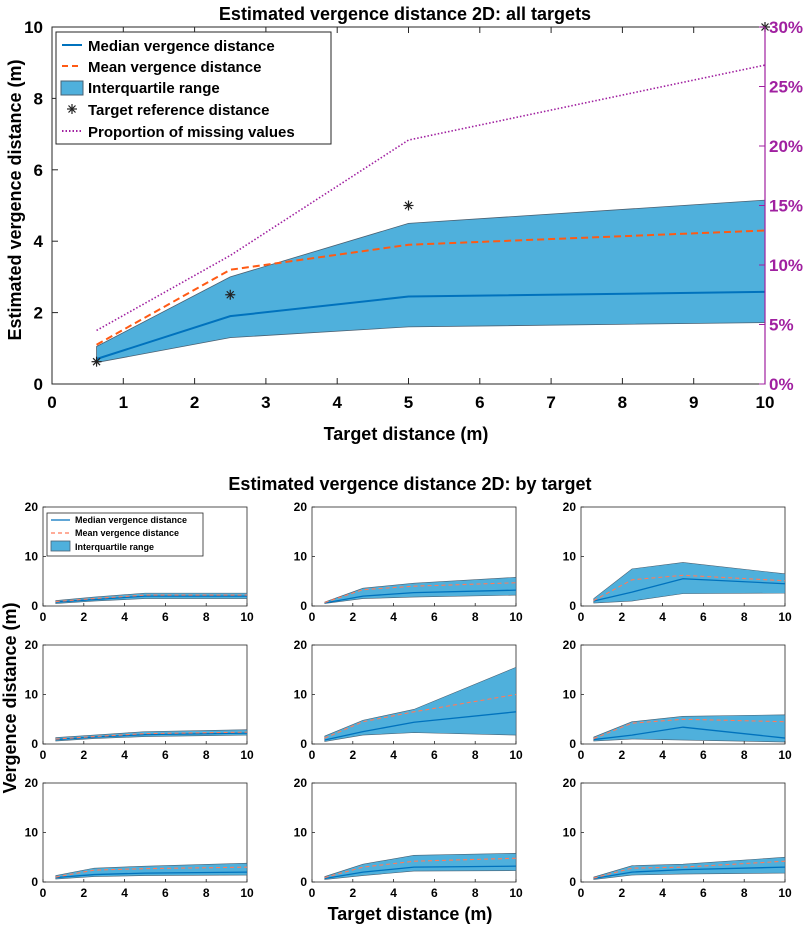 The width and height of the screenshot is (809, 930). Describe the element at coordinates (72, 109) in the screenshot. I see `legend-target-marker` at that location.